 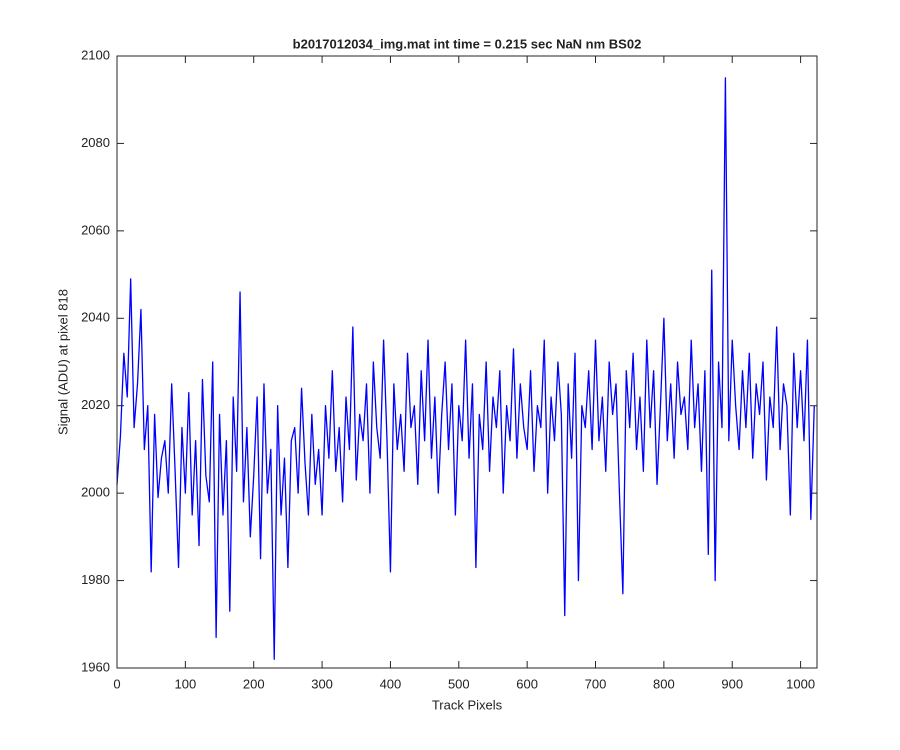 What do you see at coordinates (254, 683) in the screenshot?
I see `x-tick-label: 200` at bounding box center [254, 683].